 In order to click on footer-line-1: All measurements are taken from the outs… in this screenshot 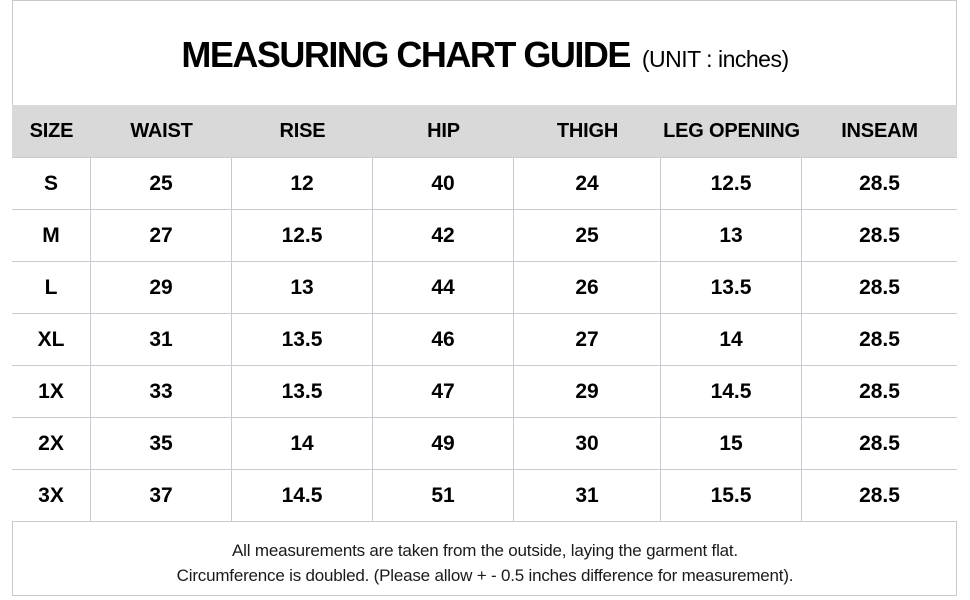, I will do `click(485, 550)`.